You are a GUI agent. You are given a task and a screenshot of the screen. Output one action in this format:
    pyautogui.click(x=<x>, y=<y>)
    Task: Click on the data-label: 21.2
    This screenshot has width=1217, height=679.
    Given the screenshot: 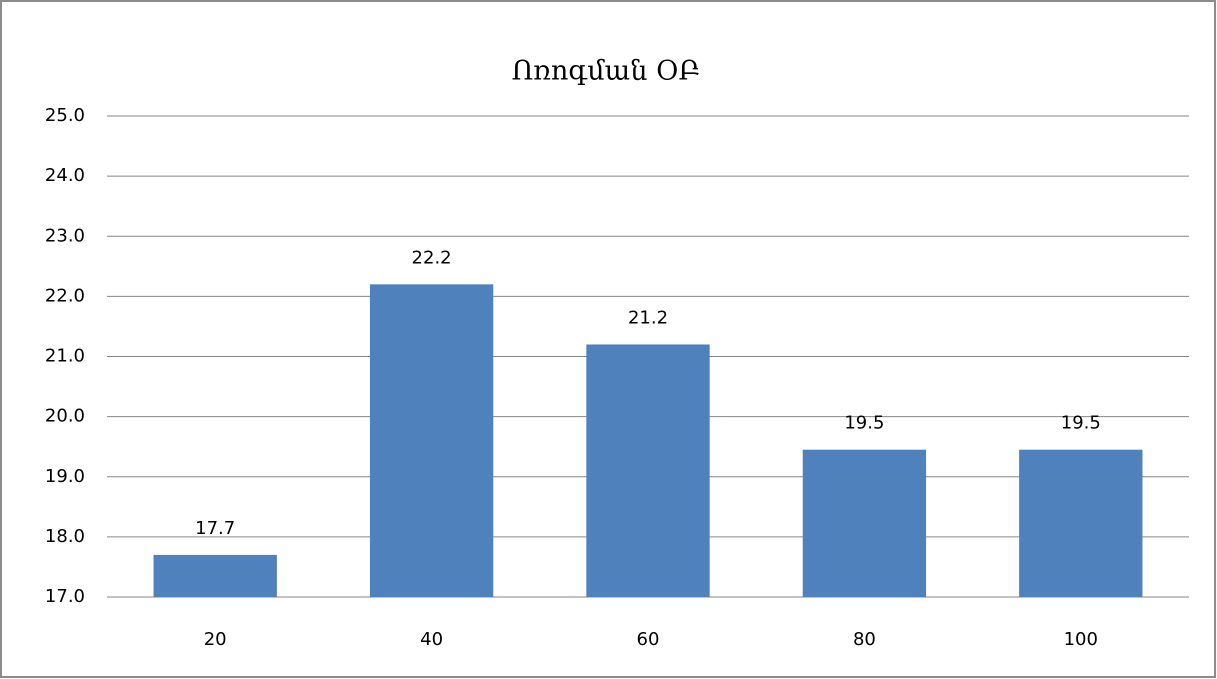 What is the action you would take?
    pyautogui.click(x=648, y=317)
    